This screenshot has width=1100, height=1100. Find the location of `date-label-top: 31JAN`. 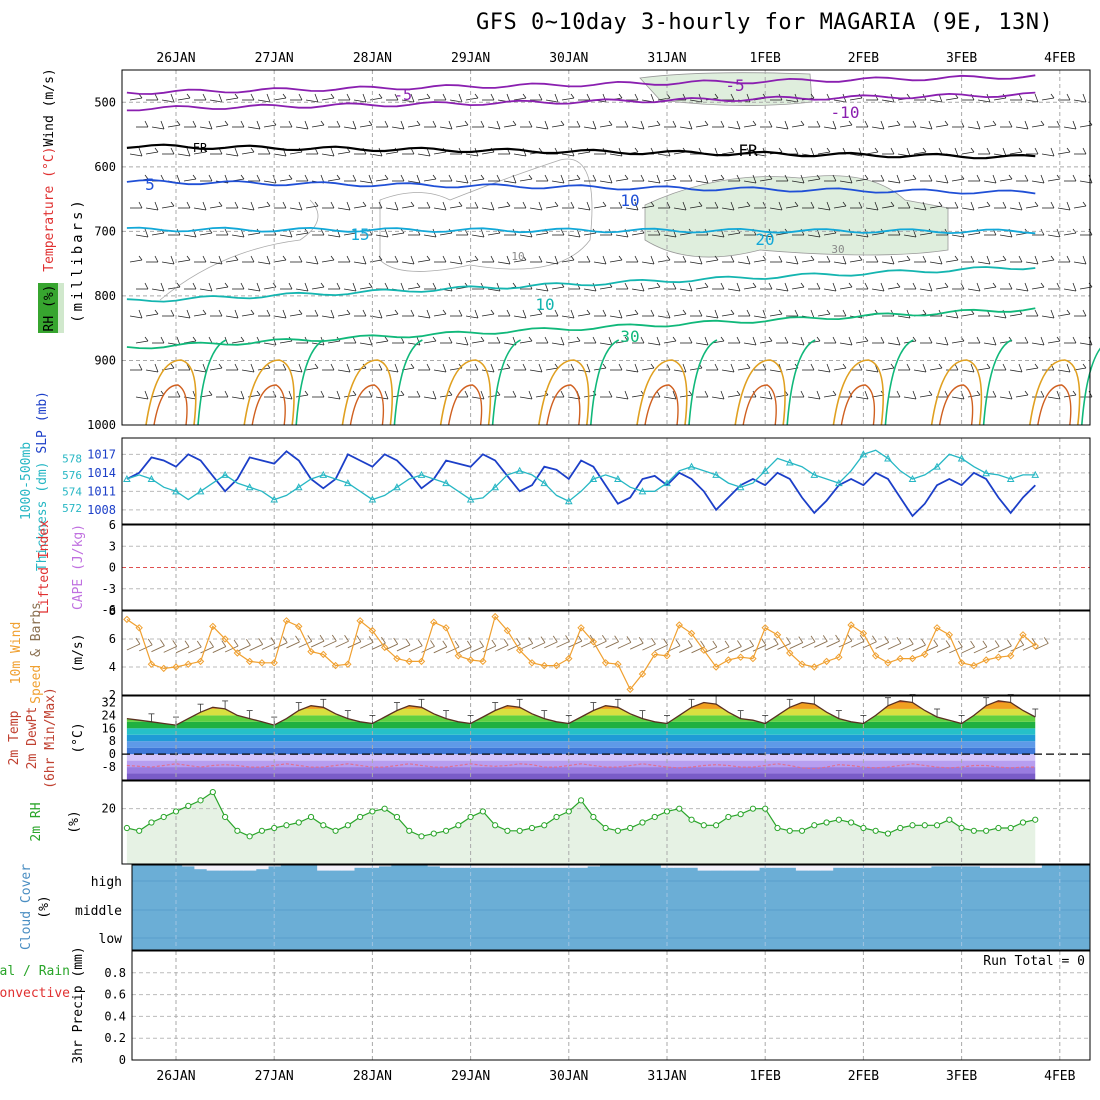

date-label-top: 31JAN is located at coordinates (666, 58).